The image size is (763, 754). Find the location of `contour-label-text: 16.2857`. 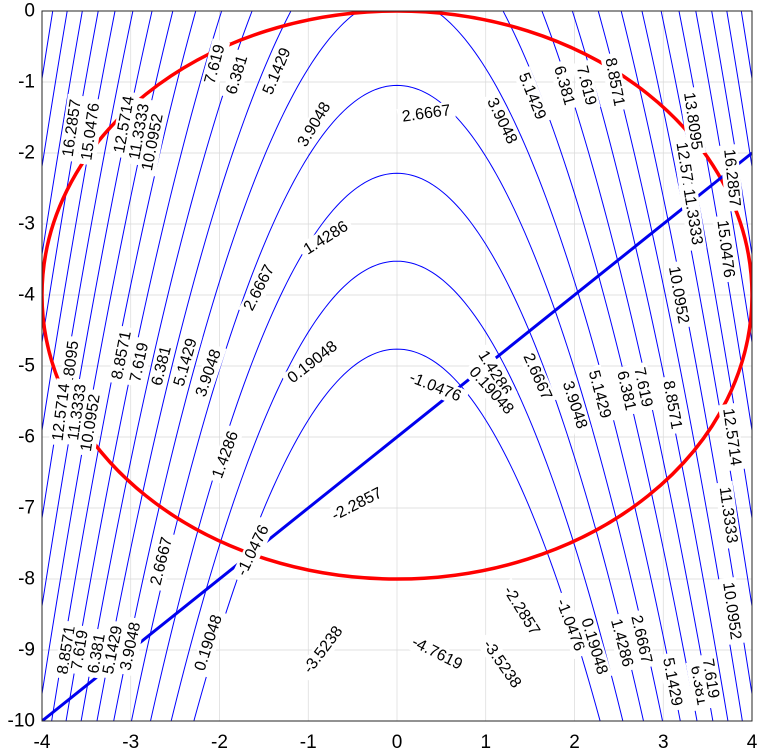

contour-label-text: 16.2857 is located at coordinates (731, 177).